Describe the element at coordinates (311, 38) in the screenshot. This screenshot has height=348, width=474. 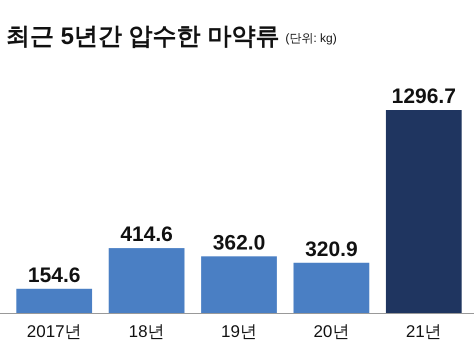
I see `chart-subtitle: (단위: kg)` at that location.